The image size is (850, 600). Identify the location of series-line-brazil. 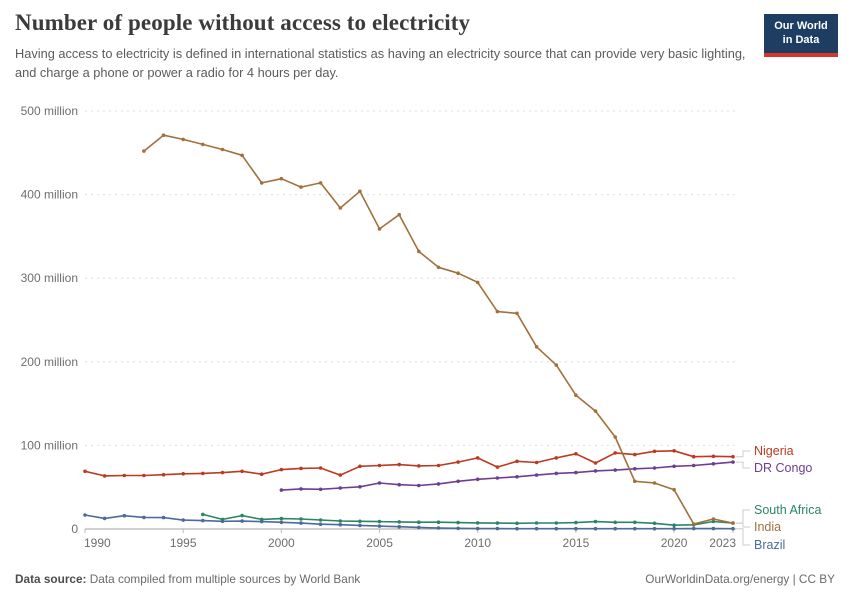
(409, 522).